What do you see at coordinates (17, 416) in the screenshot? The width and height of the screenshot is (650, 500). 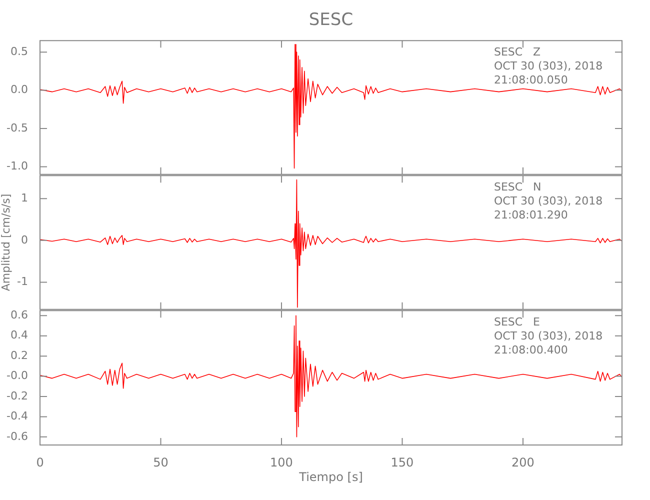 I see `y-tick-label: -0.4` at bounding box center [17, 416].